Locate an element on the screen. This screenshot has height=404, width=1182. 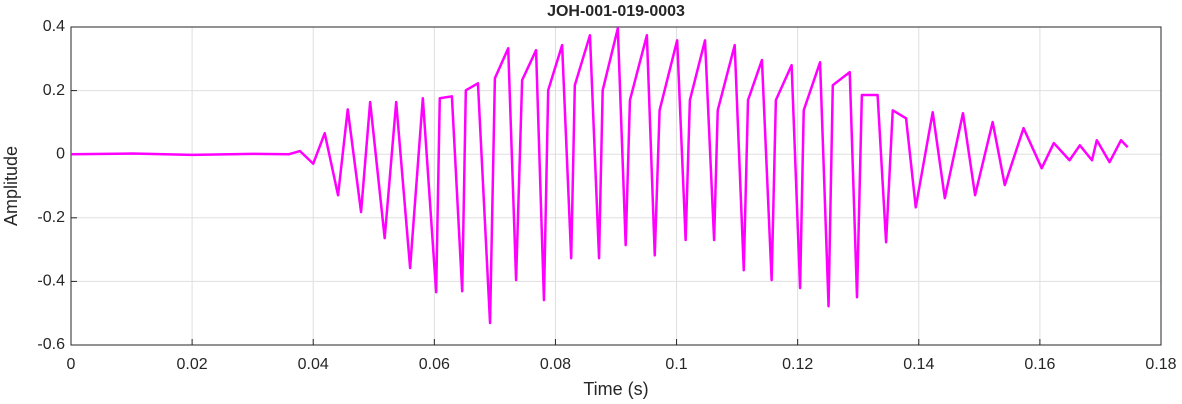
y-tick-label: -0.2 is located at coordinates (51, 217).